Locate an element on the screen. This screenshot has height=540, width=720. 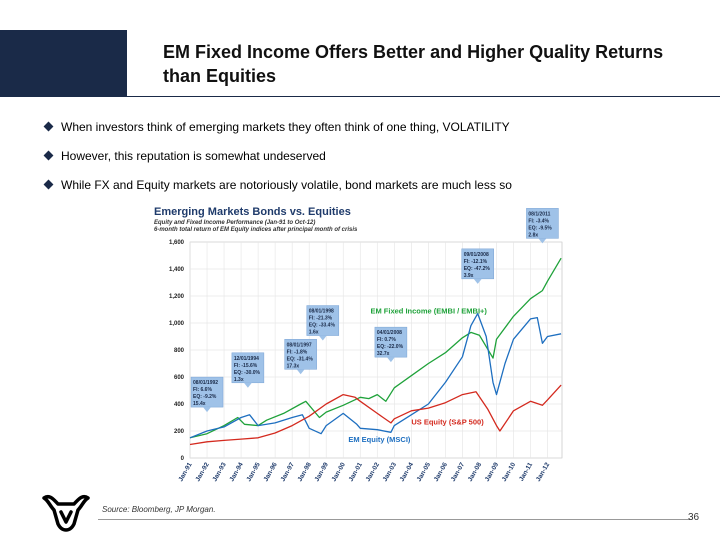
crisis-callout-text: EQ: -31.4% is located at coordinates (300, 359).